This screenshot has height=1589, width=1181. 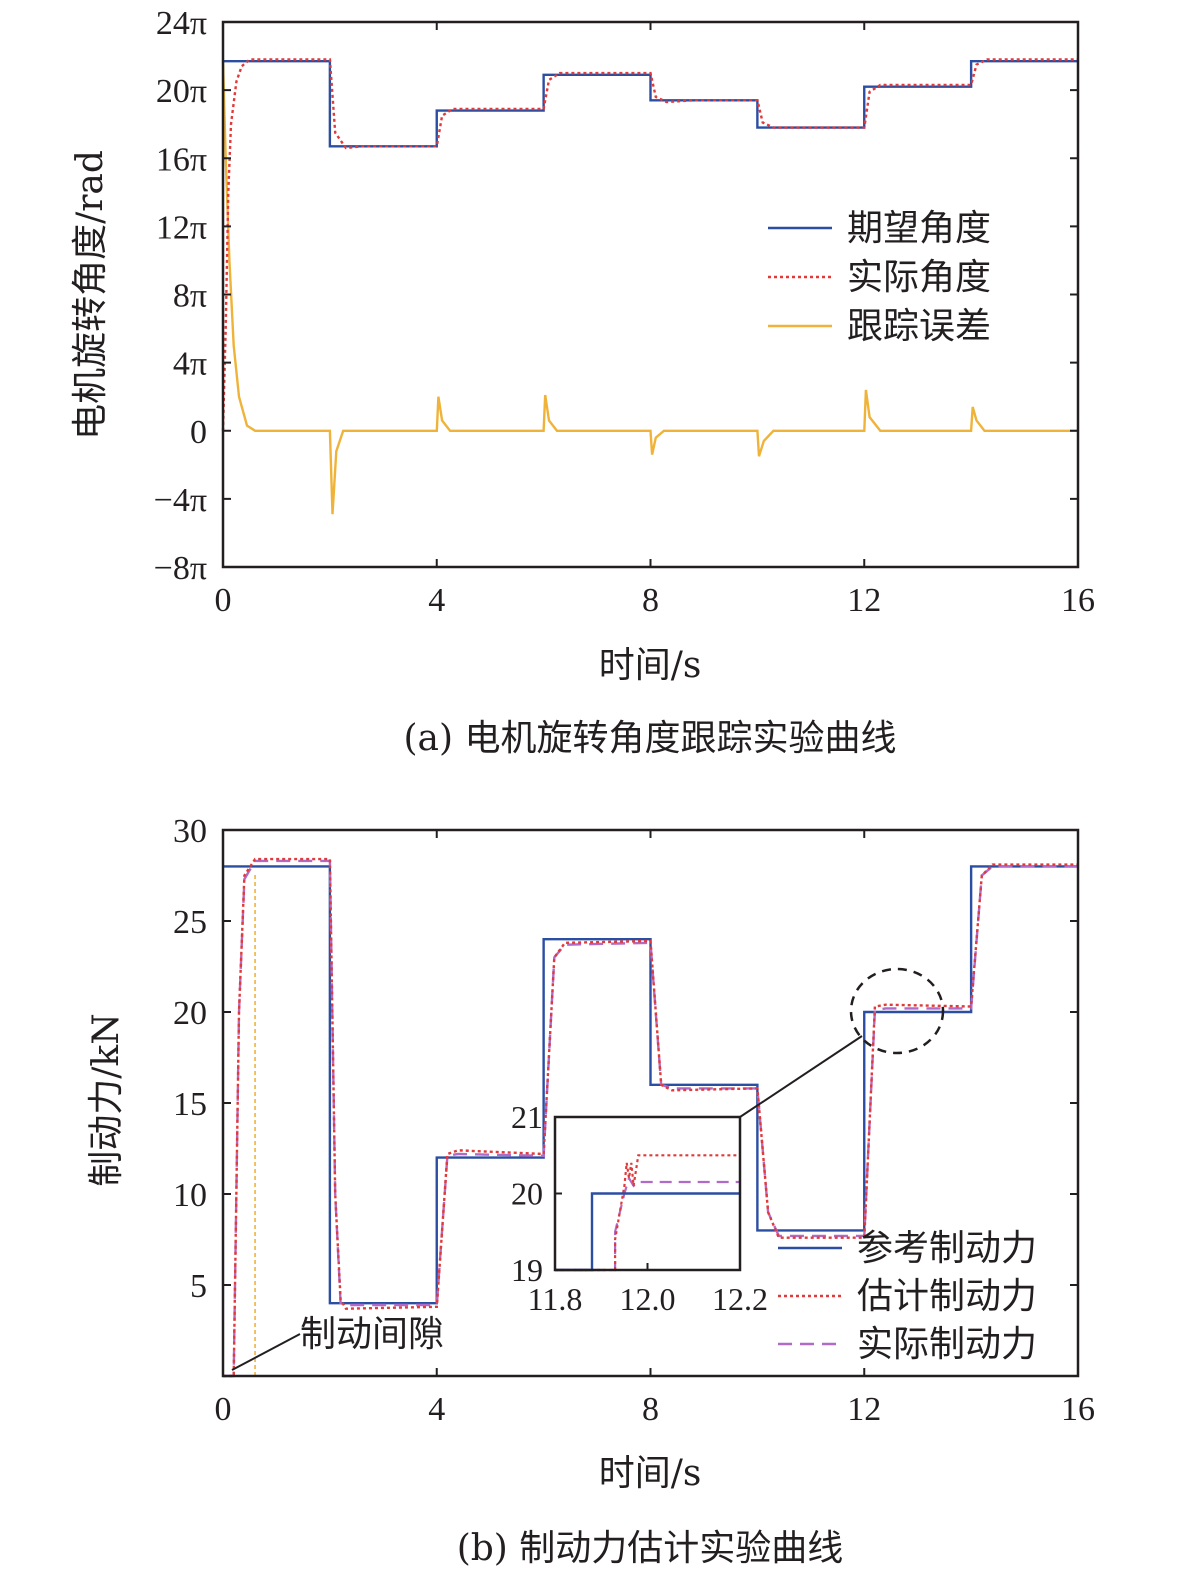 I want to click on chart-b-y-tick-label: 15, so click(x=190, y=1104).